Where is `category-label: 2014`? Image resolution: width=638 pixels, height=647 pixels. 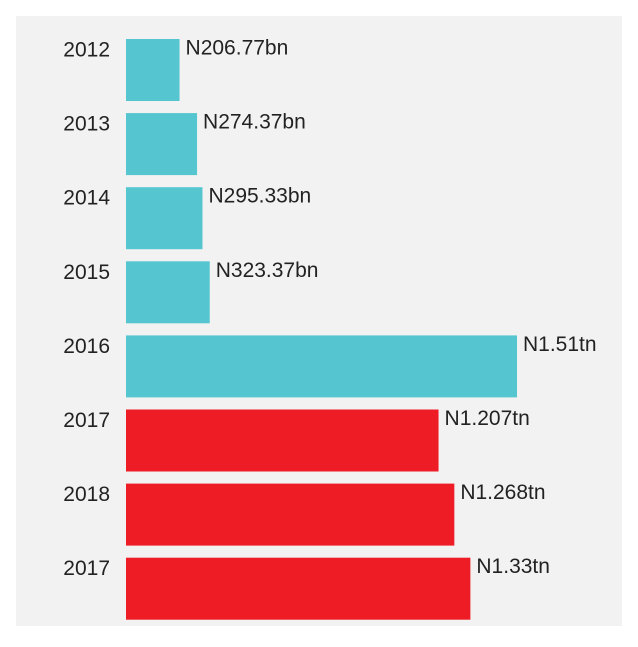
category-label: 2014 is located at coordinates (86, 198).